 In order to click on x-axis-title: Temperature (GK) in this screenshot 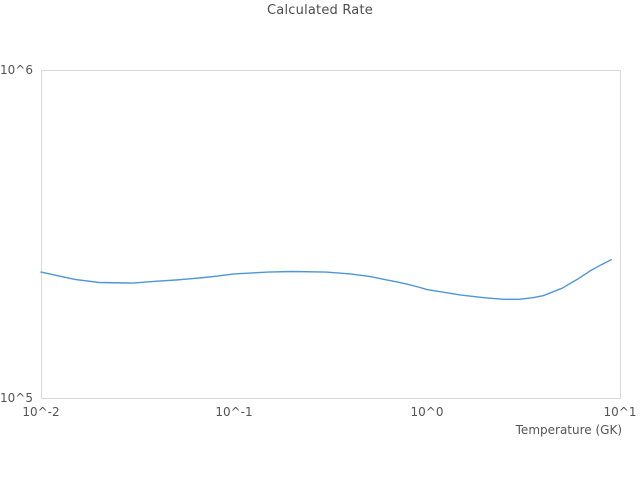, I will do `click(568, 430)`.